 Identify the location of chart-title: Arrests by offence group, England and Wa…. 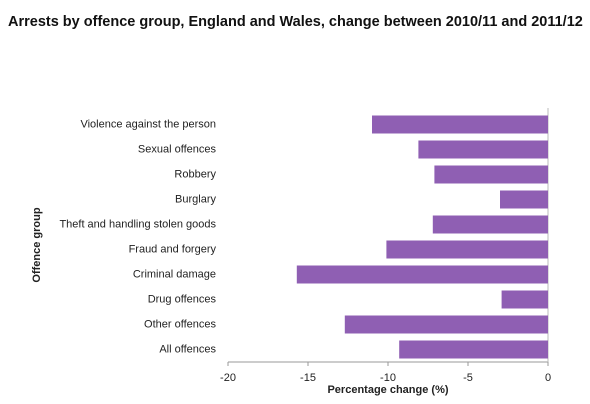
(295, 22).